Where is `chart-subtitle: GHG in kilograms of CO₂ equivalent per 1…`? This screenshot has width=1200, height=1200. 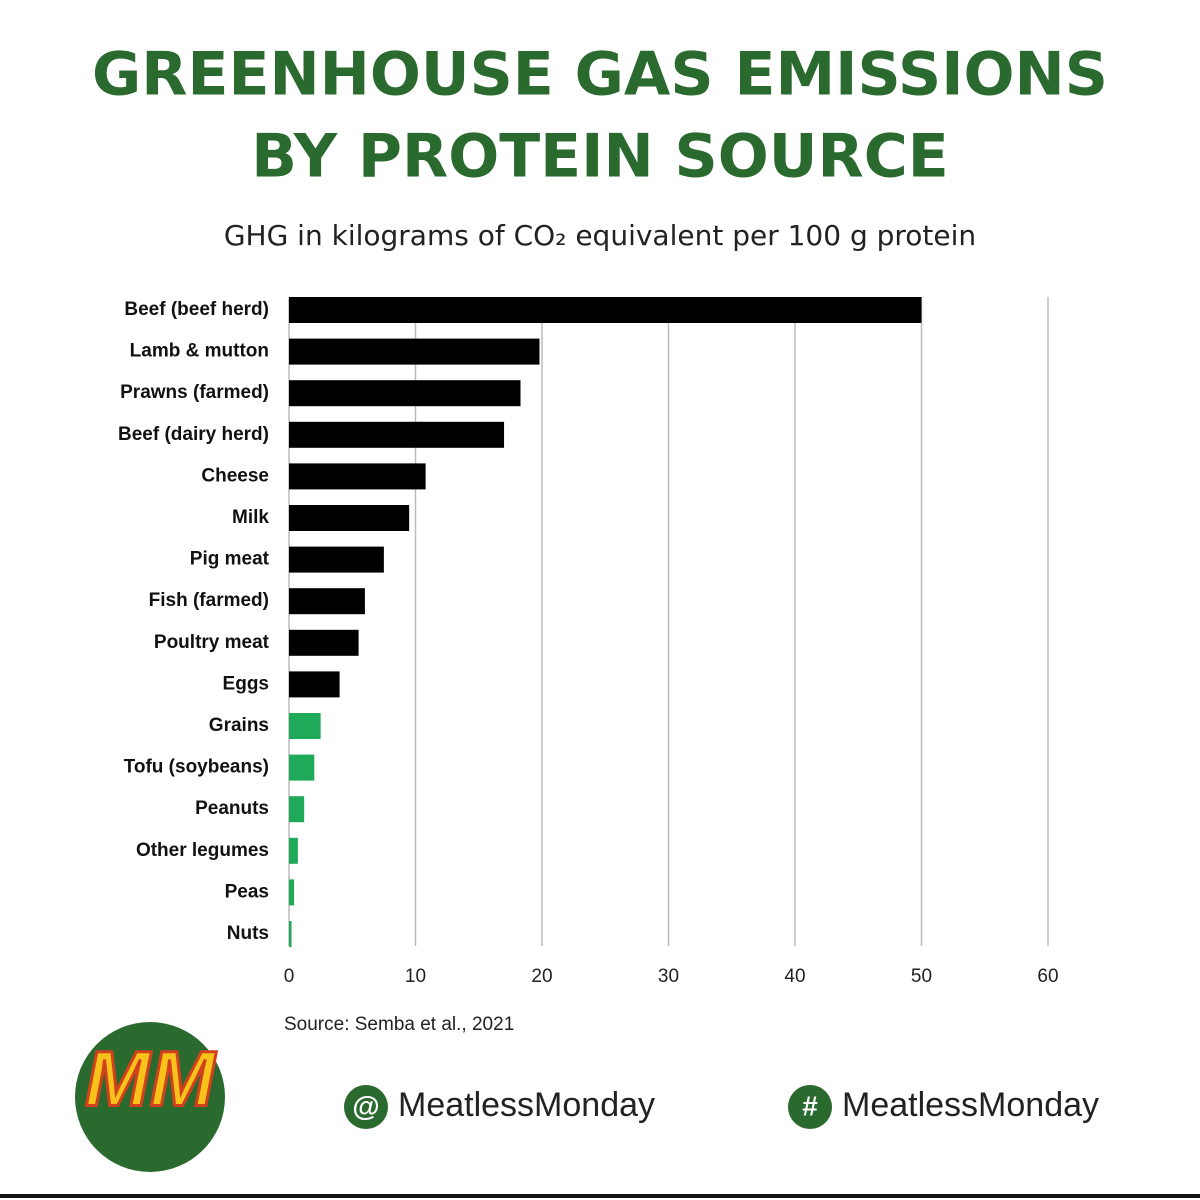
chart-subtitle: GHG in kilograms of CO₂ equivalent per 1… is located at coordinates (600, 235).